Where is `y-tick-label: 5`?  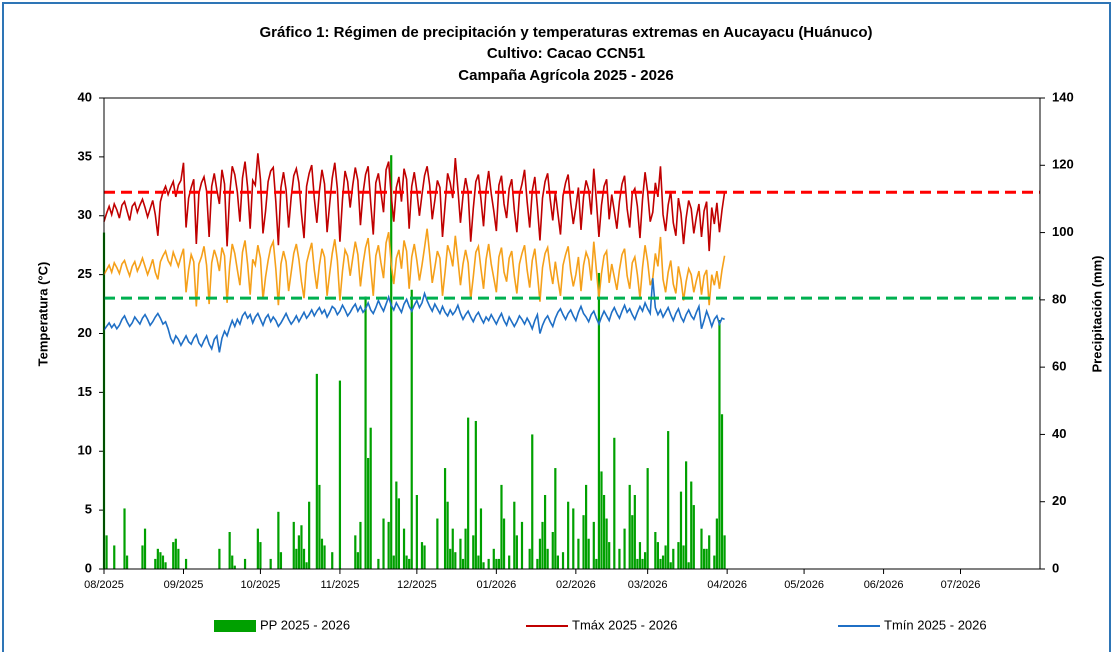 y-tick-label: 5 is located at coordinates (88, 509).